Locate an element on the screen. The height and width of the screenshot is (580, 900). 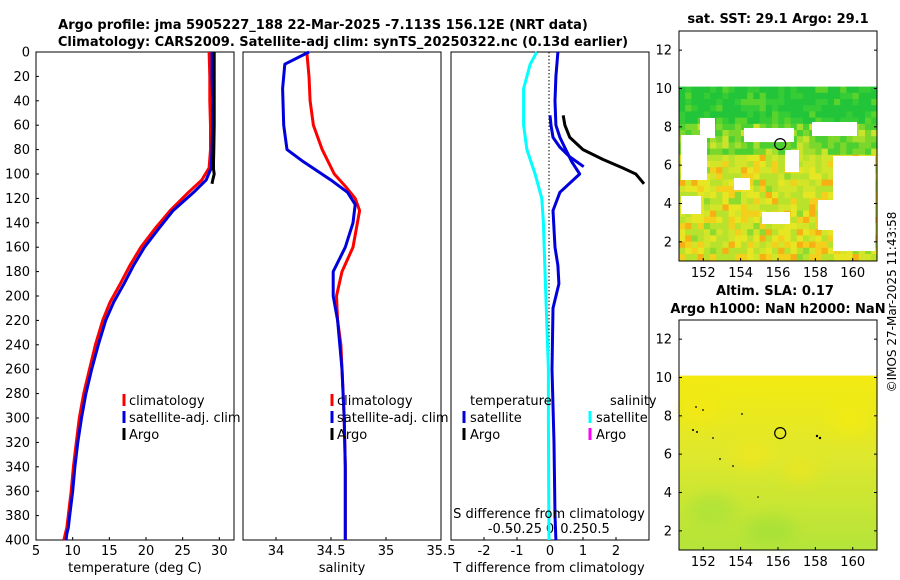
sla-islands is located at coordinates (757, 452).